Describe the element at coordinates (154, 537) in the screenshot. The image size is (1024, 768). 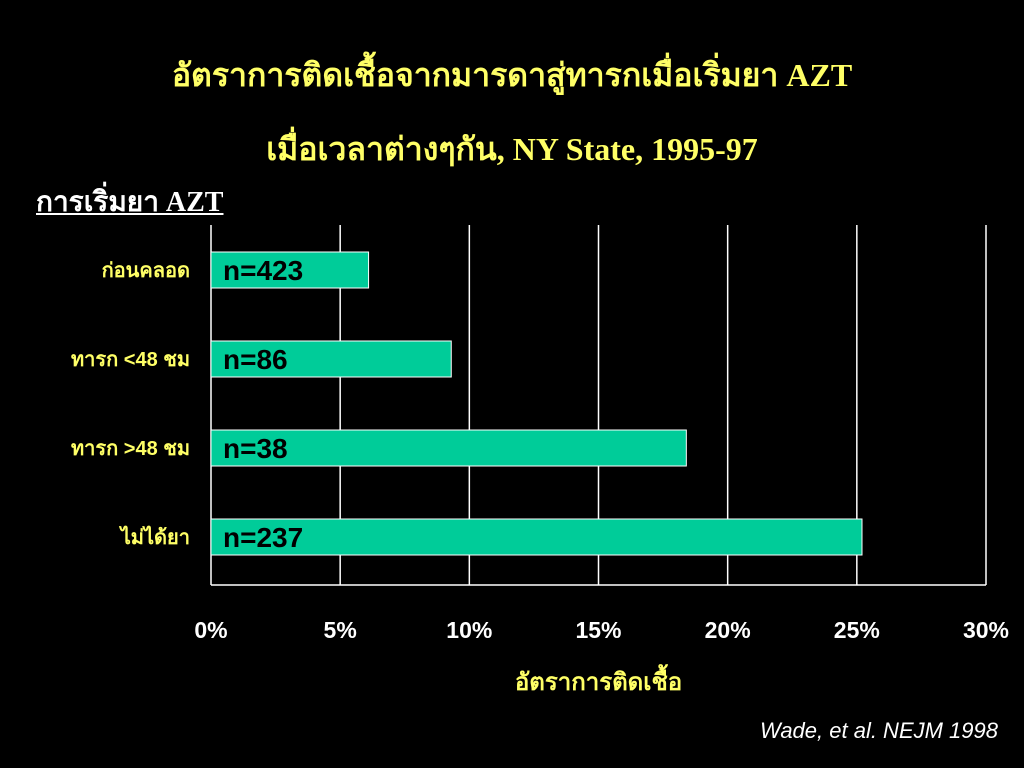
I see `y-category-label: ไม่ได้ยา` at that location.